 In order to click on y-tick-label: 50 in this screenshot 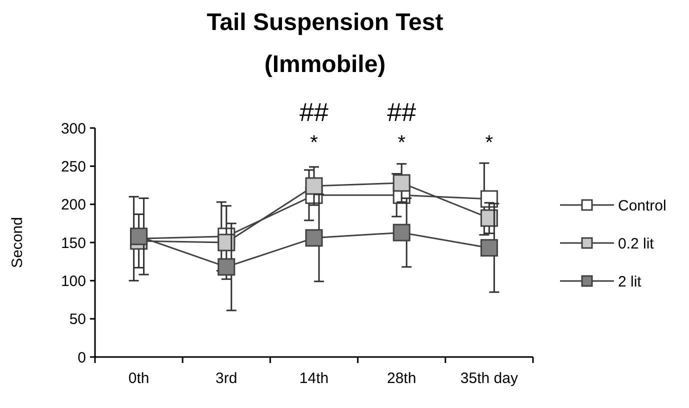, I will do `click(77, 319)`.